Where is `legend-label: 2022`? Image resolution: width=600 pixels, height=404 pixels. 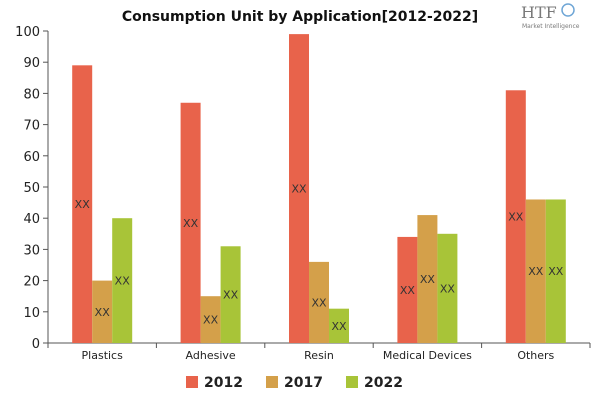 legend-label: 2022 is located at coordinates (383, 383).